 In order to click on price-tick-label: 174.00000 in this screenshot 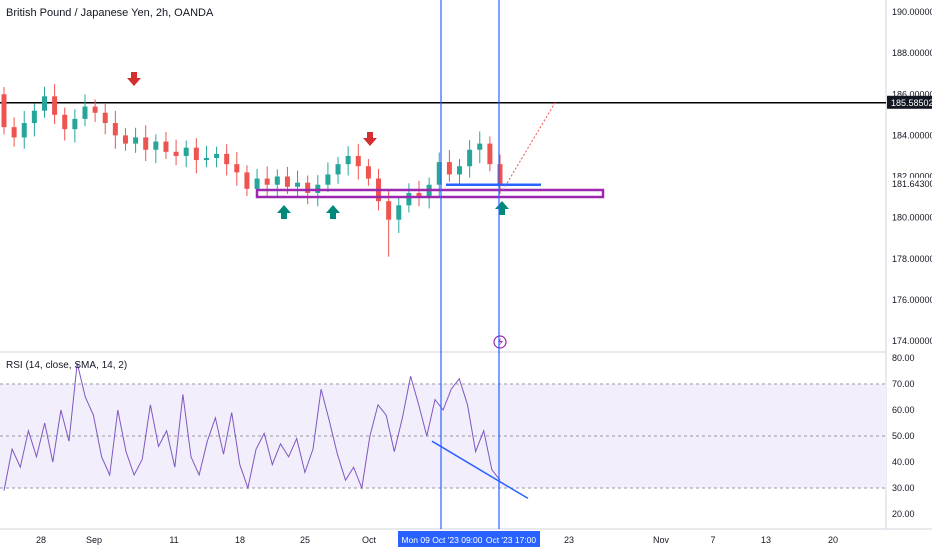, I will do `click(912, 341)`.